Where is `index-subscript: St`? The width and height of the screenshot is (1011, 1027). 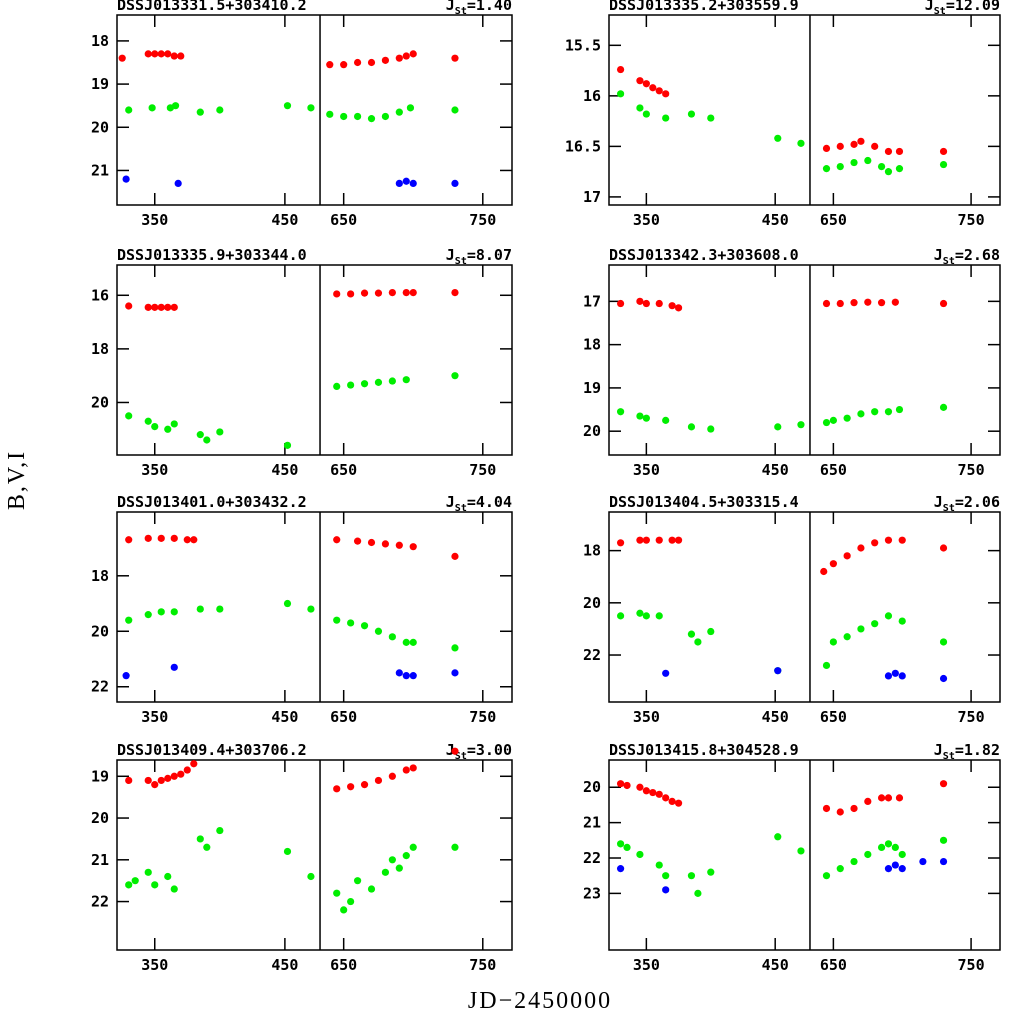 index-subscript: St is located at coordinates (461, 11).